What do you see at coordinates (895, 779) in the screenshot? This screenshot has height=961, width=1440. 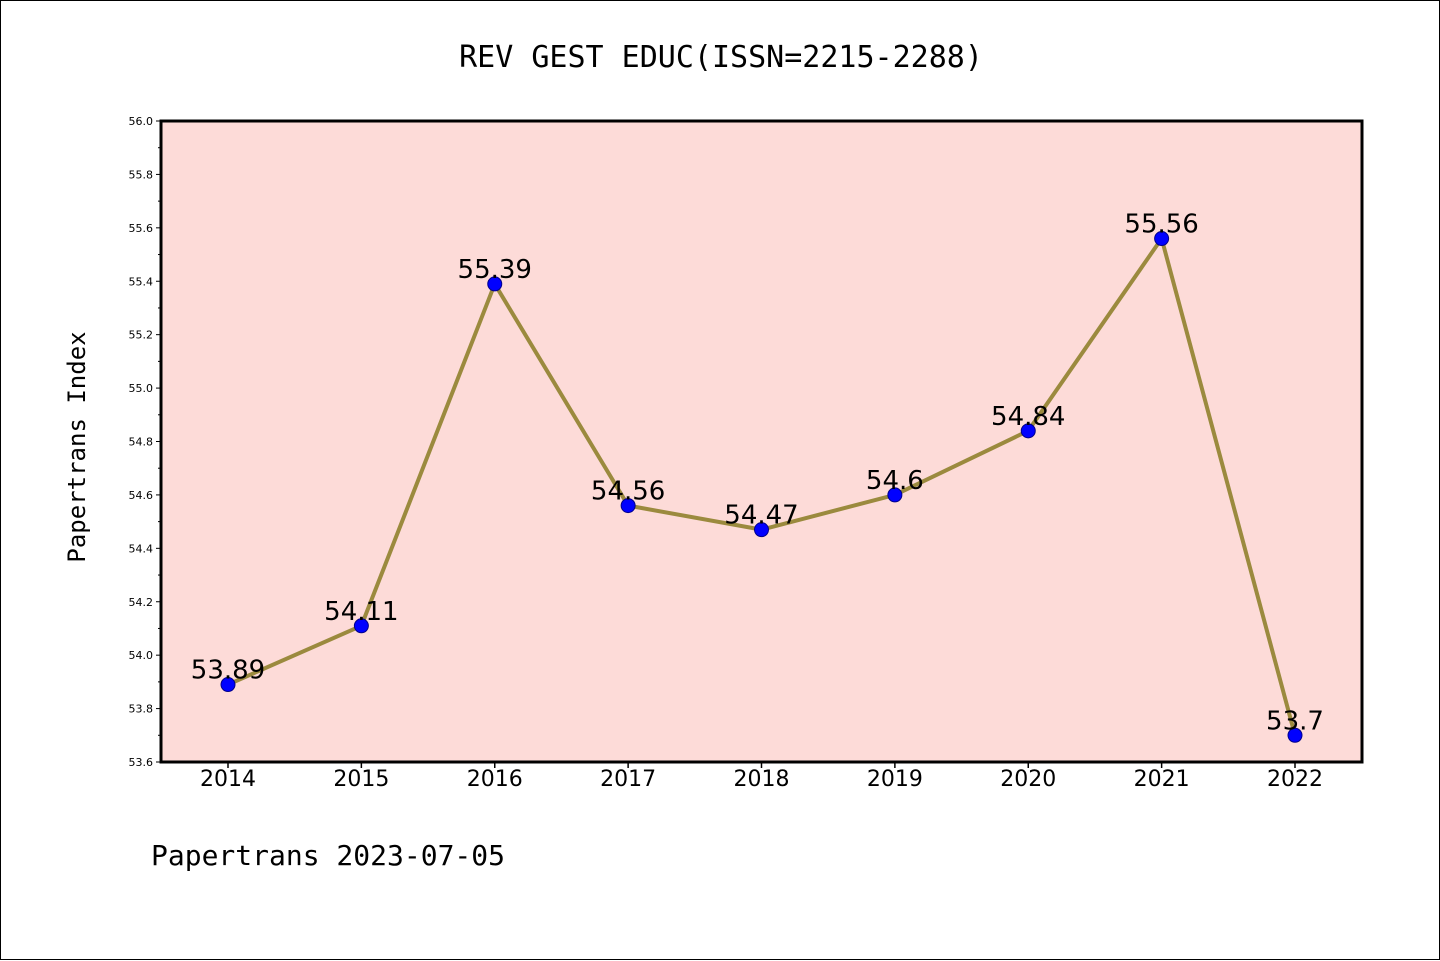 I see `x-tick-label: 2019` at bounding box center [895, 779].